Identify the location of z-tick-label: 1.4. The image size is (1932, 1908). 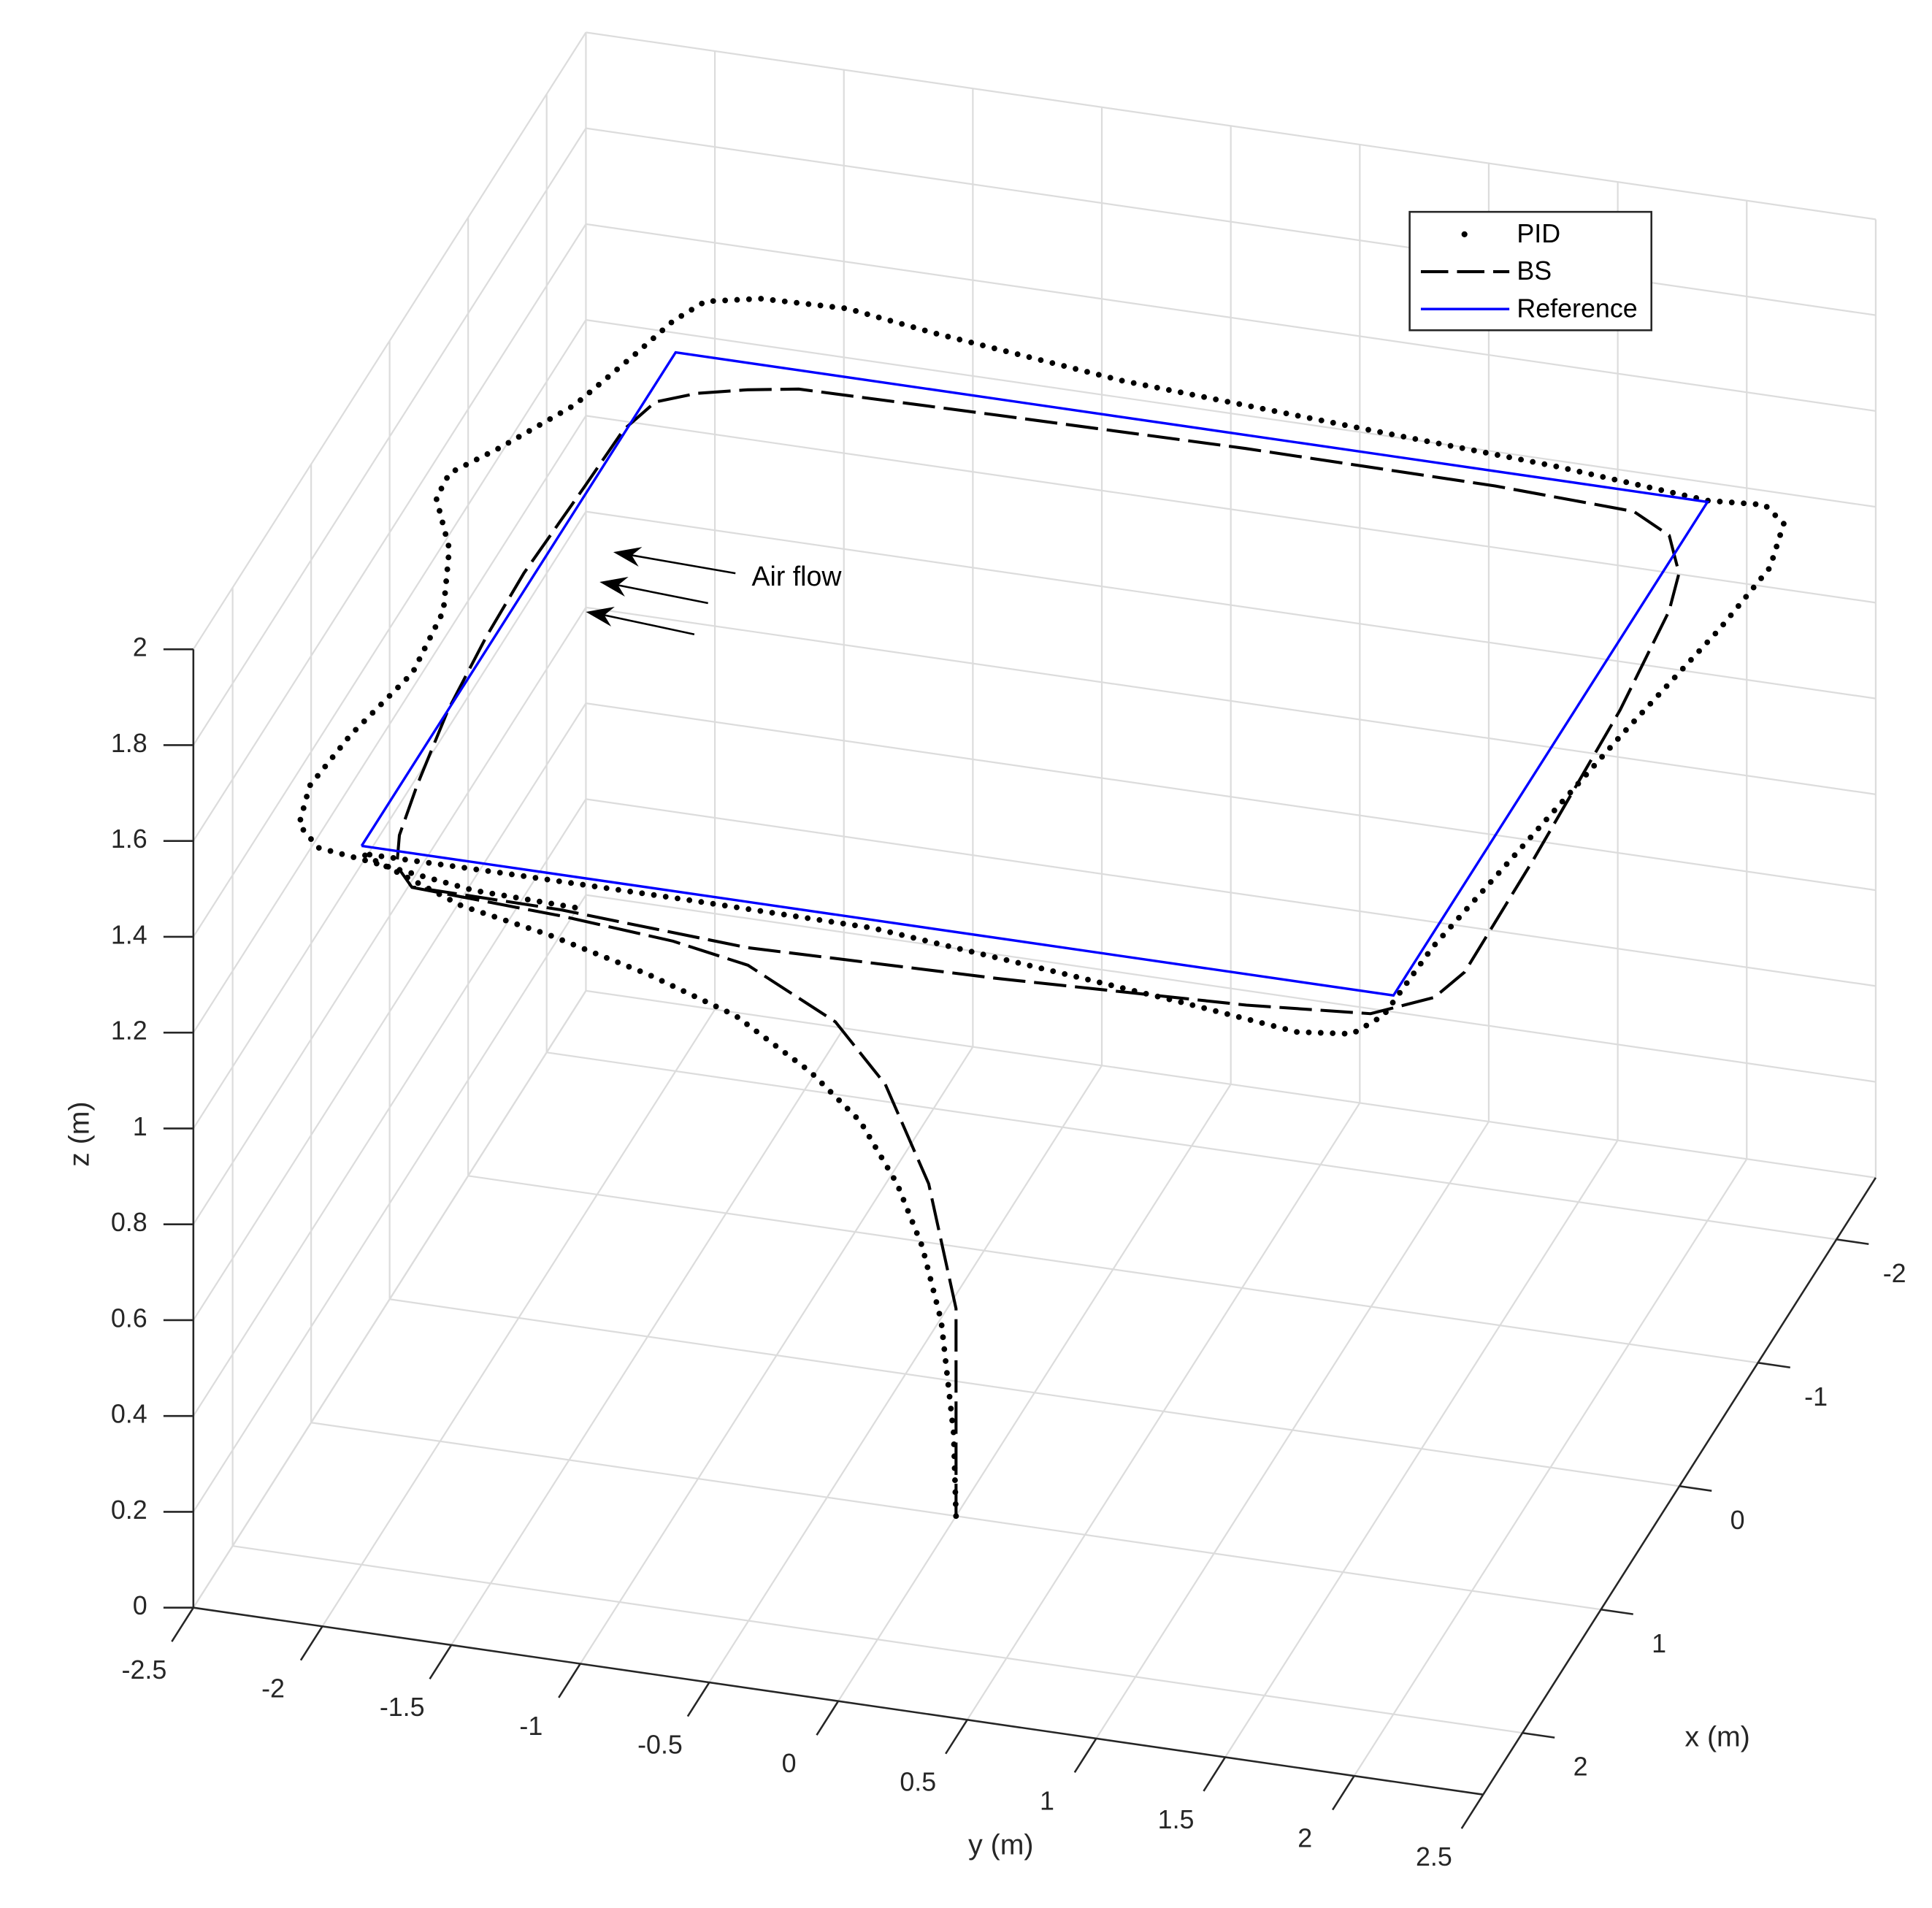
(129, 934).